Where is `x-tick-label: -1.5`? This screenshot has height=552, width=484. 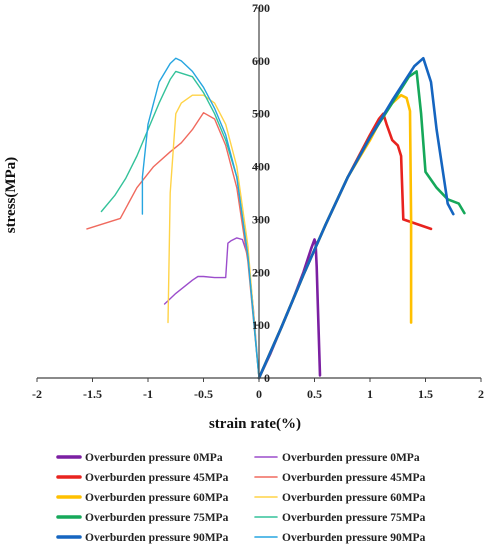
x-tick-label: -1.5 is located at coordinates (92, 394).